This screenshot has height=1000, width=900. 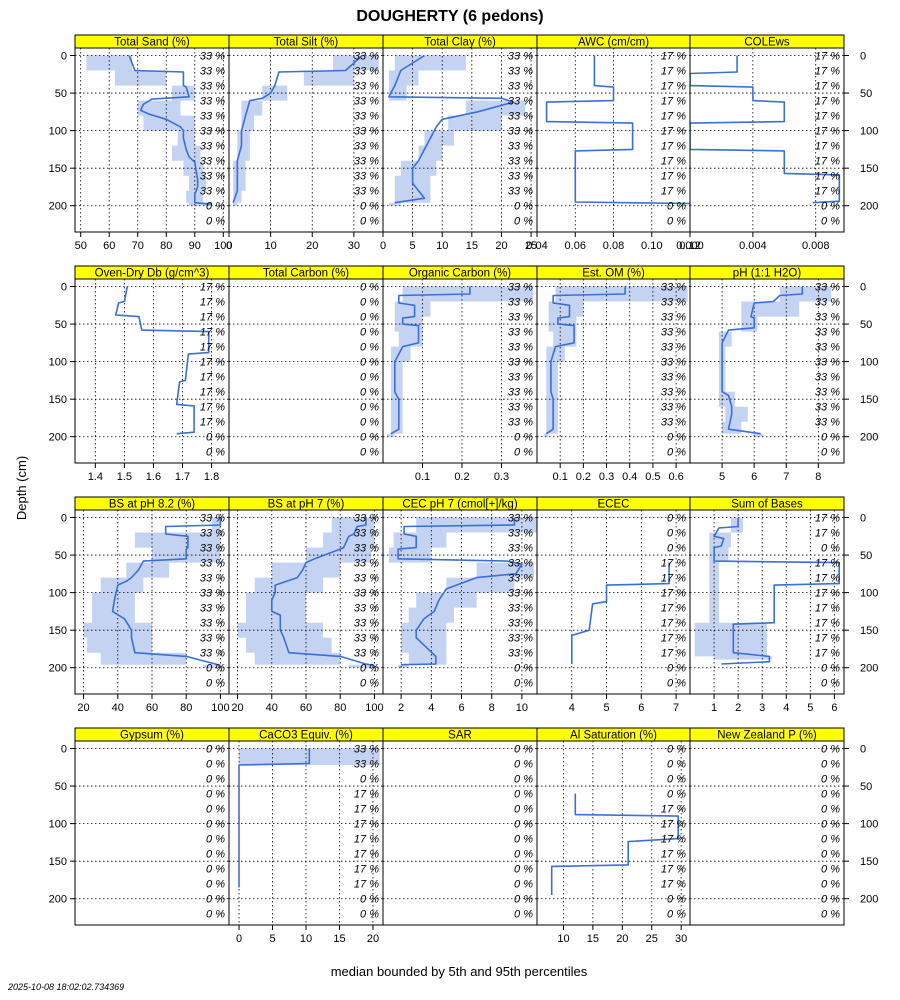 I want to click on y-tick-label-right: 200, so click(x=869, y=438).